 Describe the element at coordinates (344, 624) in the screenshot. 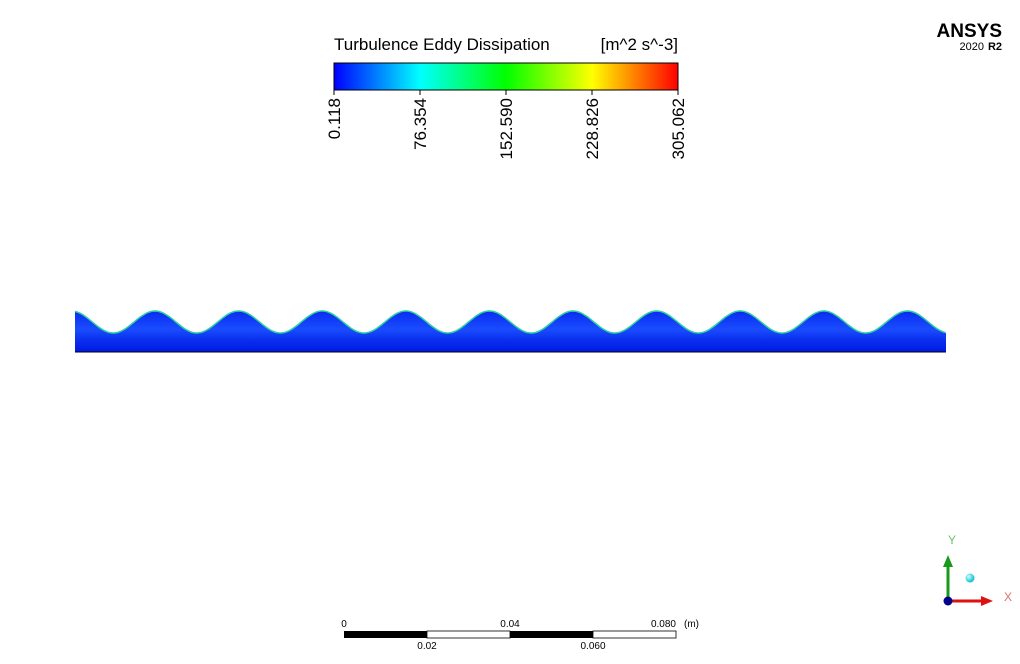

I see `scale-label: 0` at that location.